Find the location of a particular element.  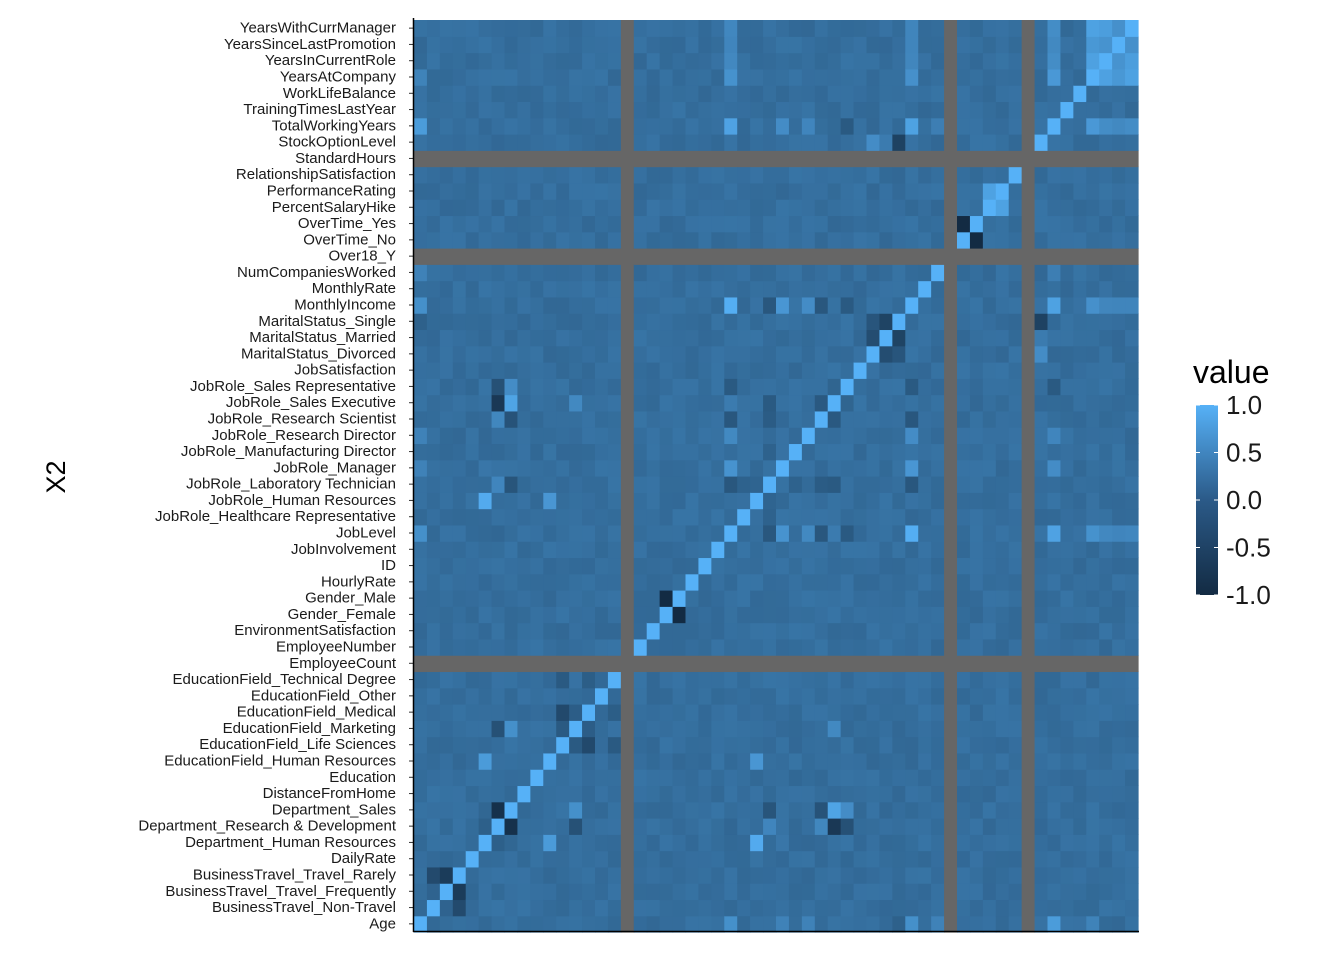

y-tick-label: DistanceFromHome is located at coordinates (329, 793).